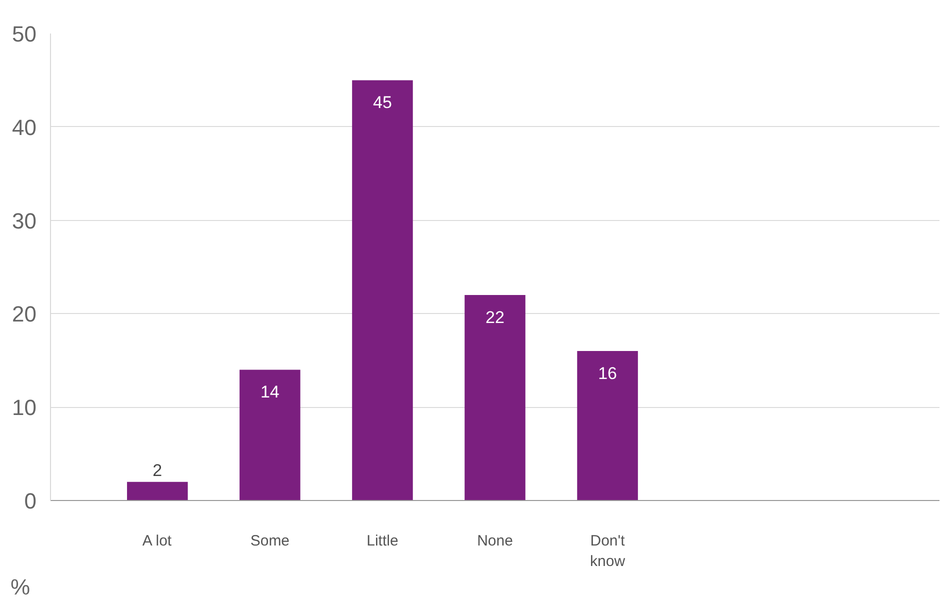 The width and height of the screenshot is (941, 599). Describe the element at coordinates (495, 318) in the screenshot. I see `data-label: 22` at that location.